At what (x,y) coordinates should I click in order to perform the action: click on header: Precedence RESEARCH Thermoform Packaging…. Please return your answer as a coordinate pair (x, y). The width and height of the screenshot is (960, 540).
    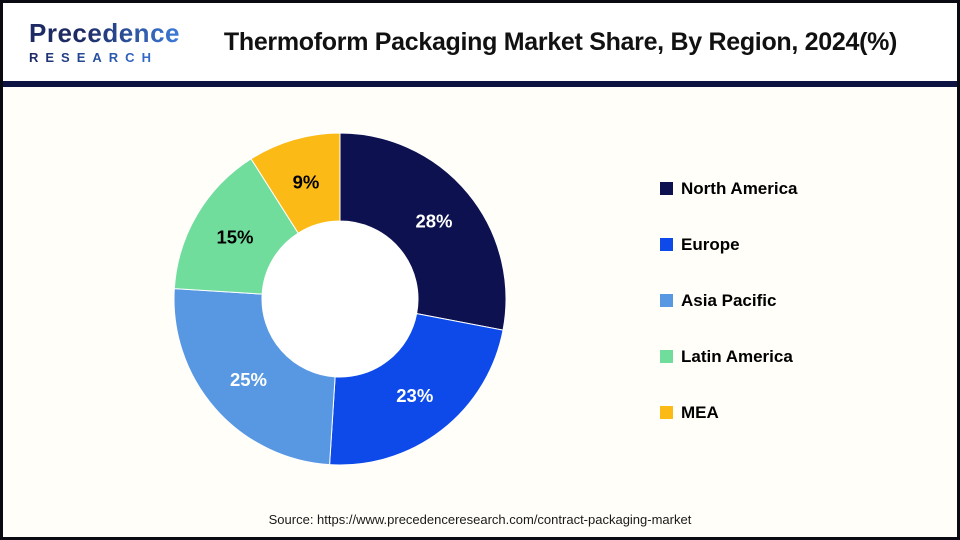
    Looking at the image, I should click on (480, 42).